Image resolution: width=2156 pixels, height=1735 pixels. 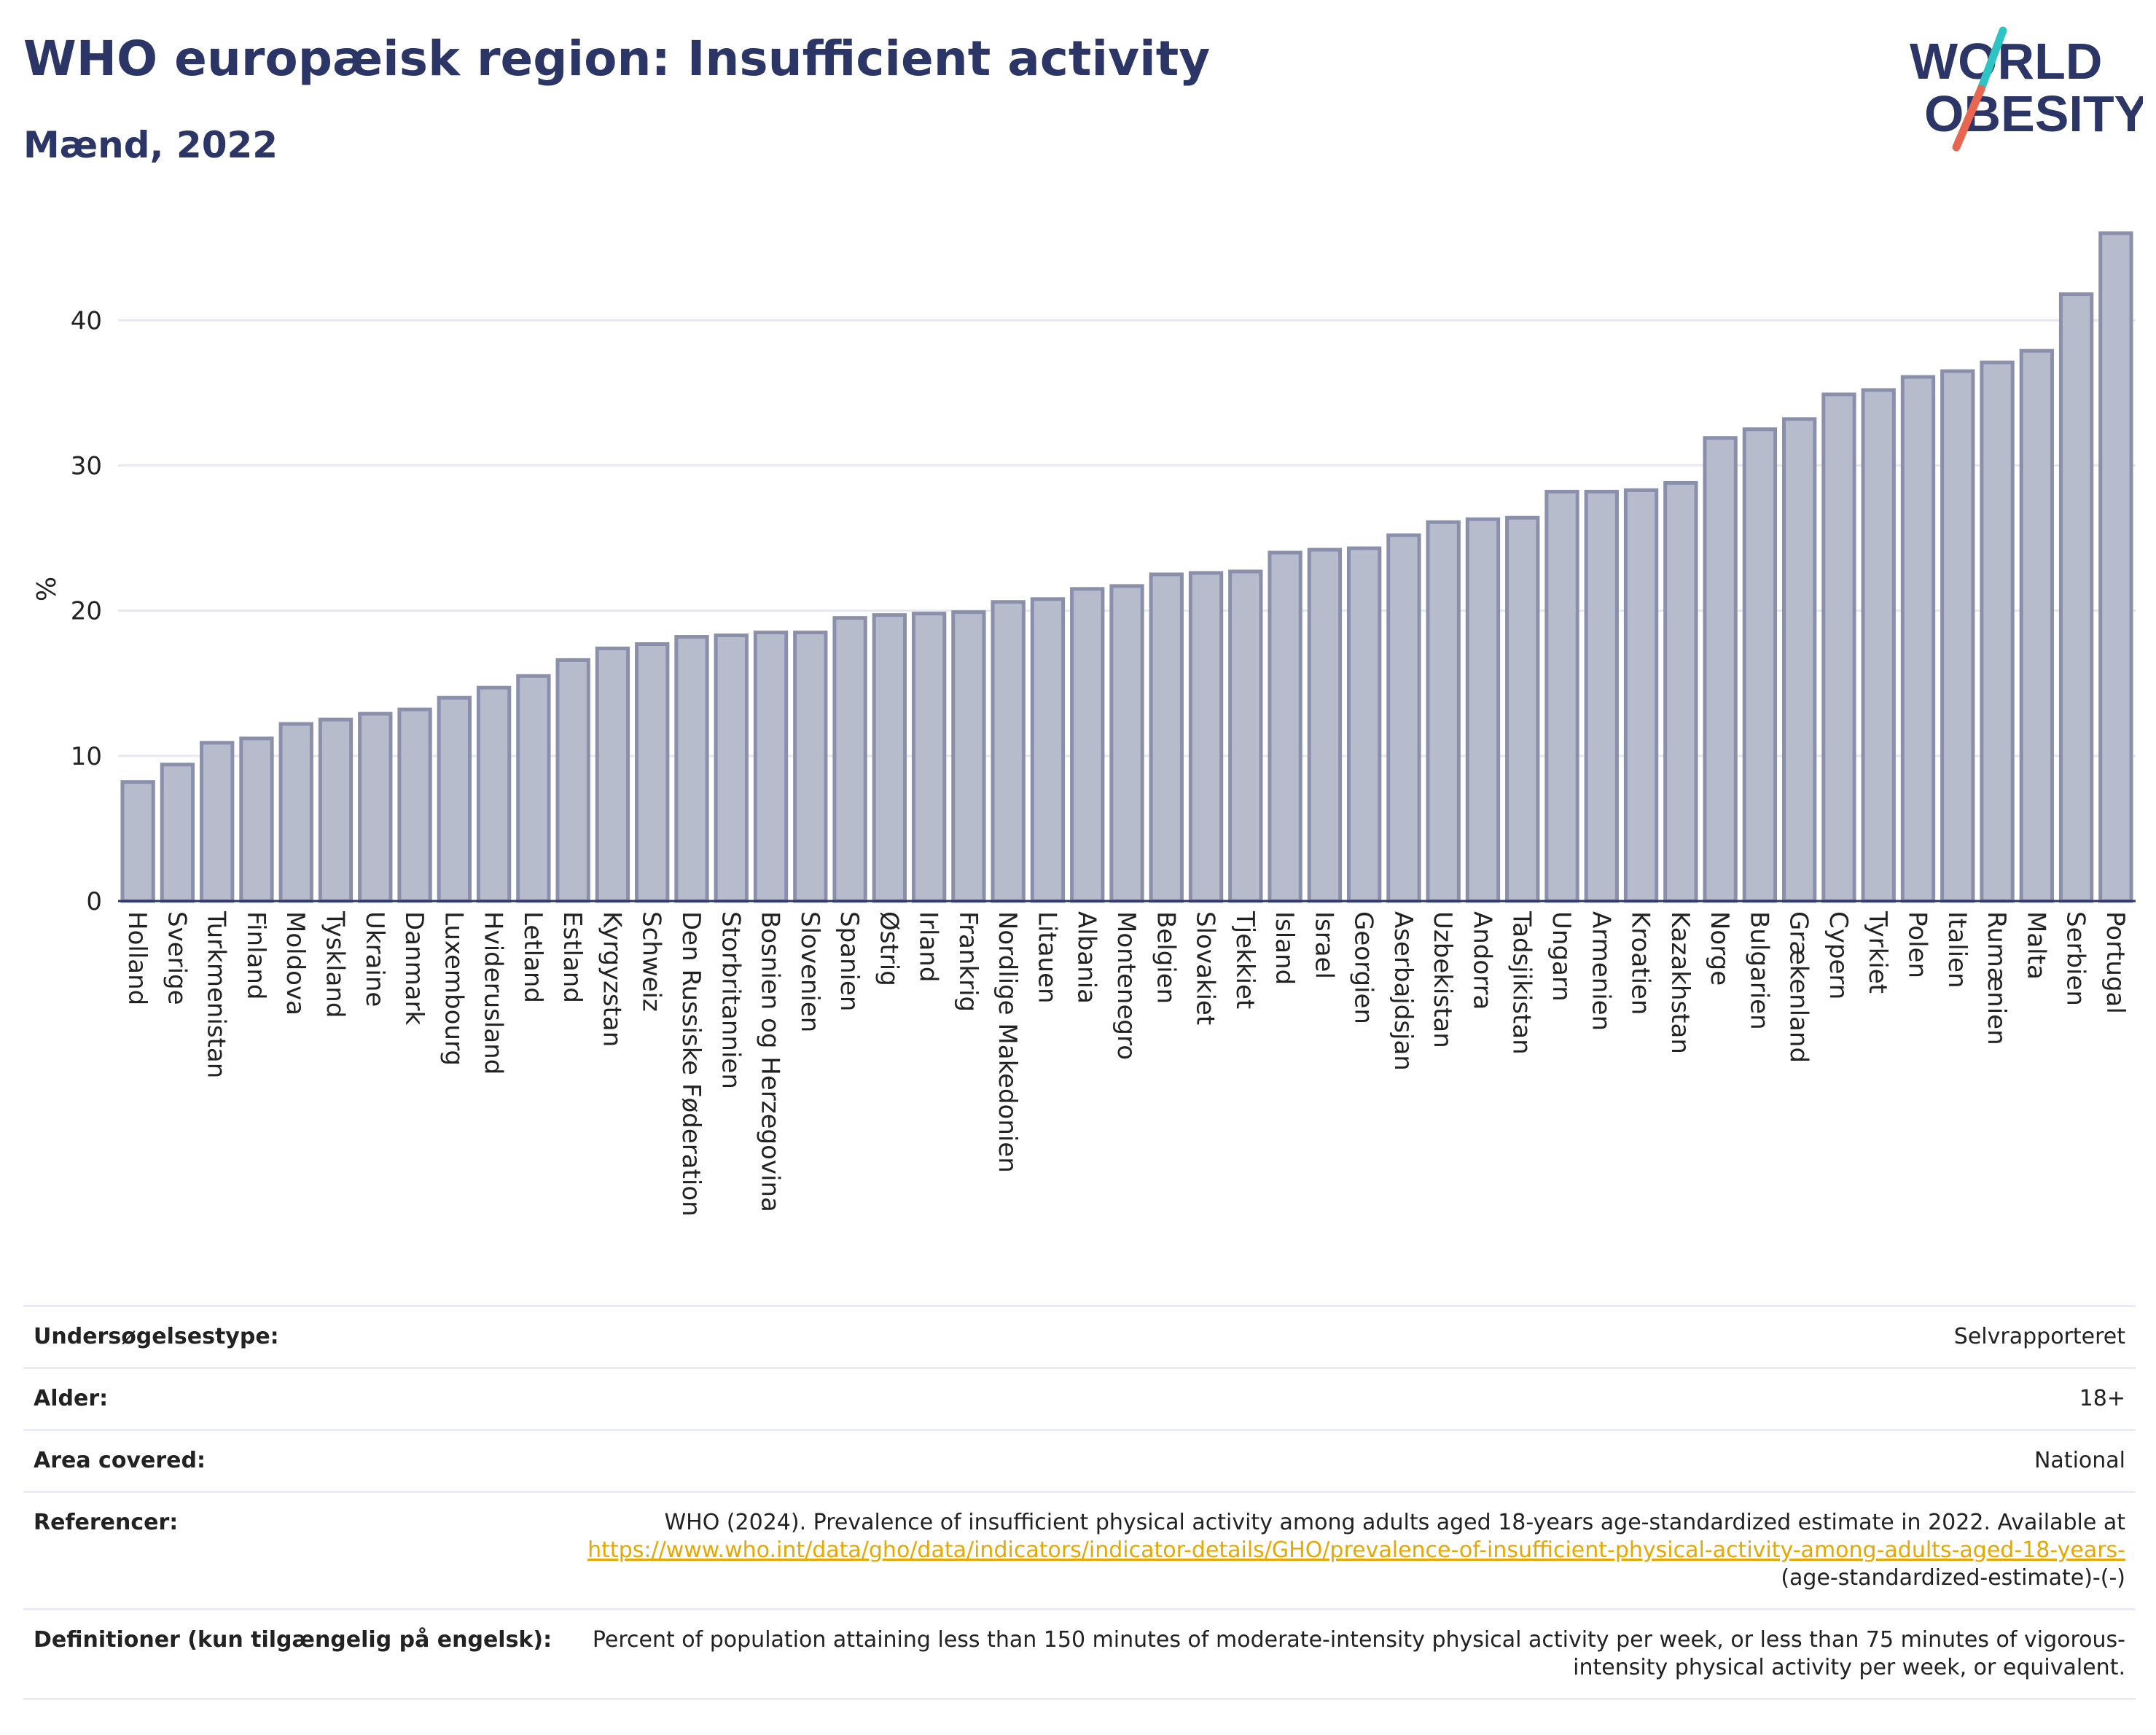 I want to click on x-tick-label: Armenien, so click(x=1601, y=971).